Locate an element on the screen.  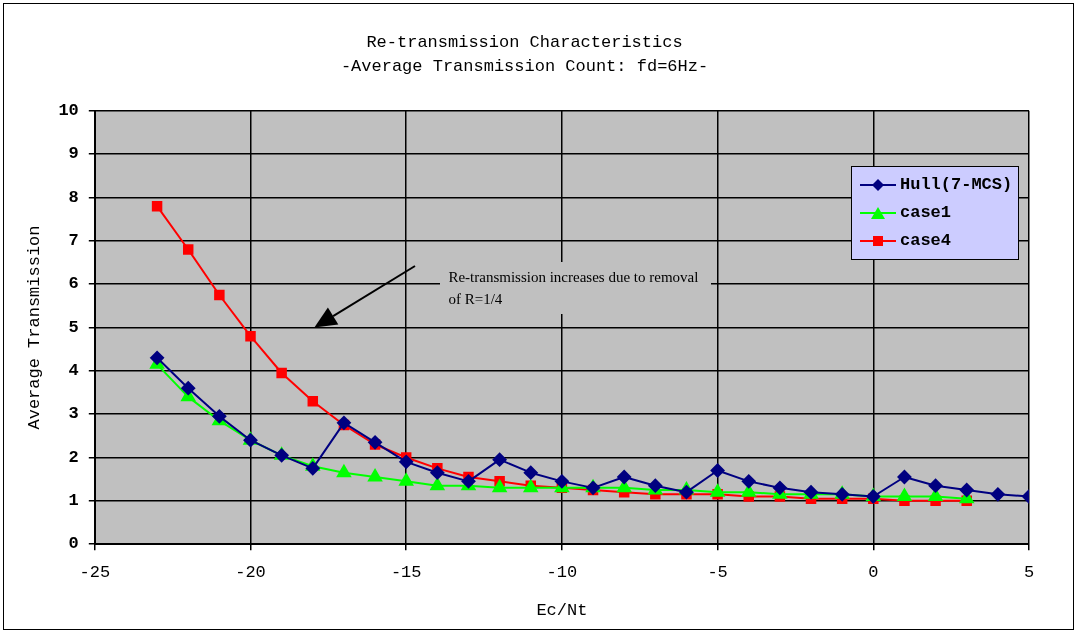
y-tick-label: 2 is located at coordinates (73, 457).